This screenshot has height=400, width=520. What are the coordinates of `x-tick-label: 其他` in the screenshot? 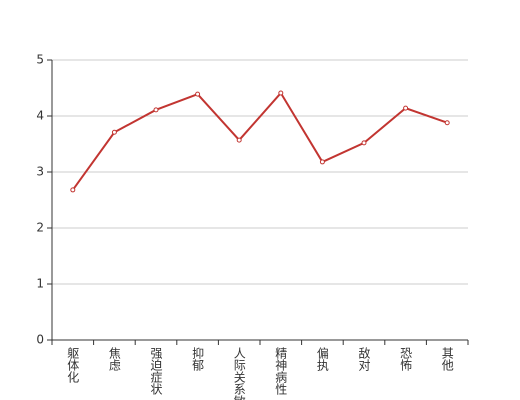 It's located at (447, 359).